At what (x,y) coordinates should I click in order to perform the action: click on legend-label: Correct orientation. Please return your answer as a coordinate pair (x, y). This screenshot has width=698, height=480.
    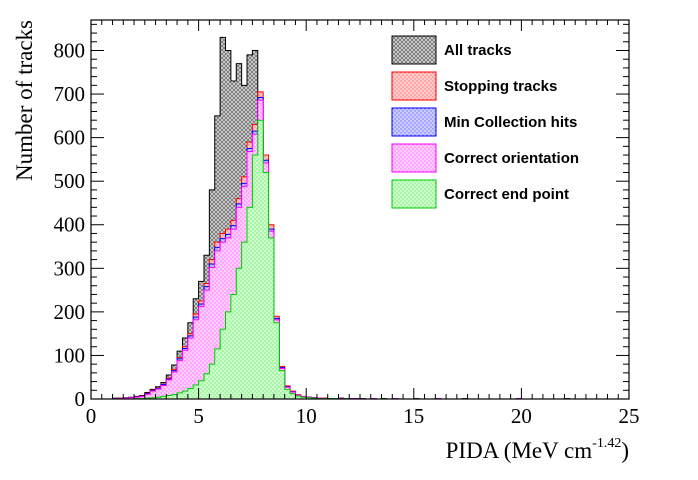
    Looking at the image, I should click on (511, 158).